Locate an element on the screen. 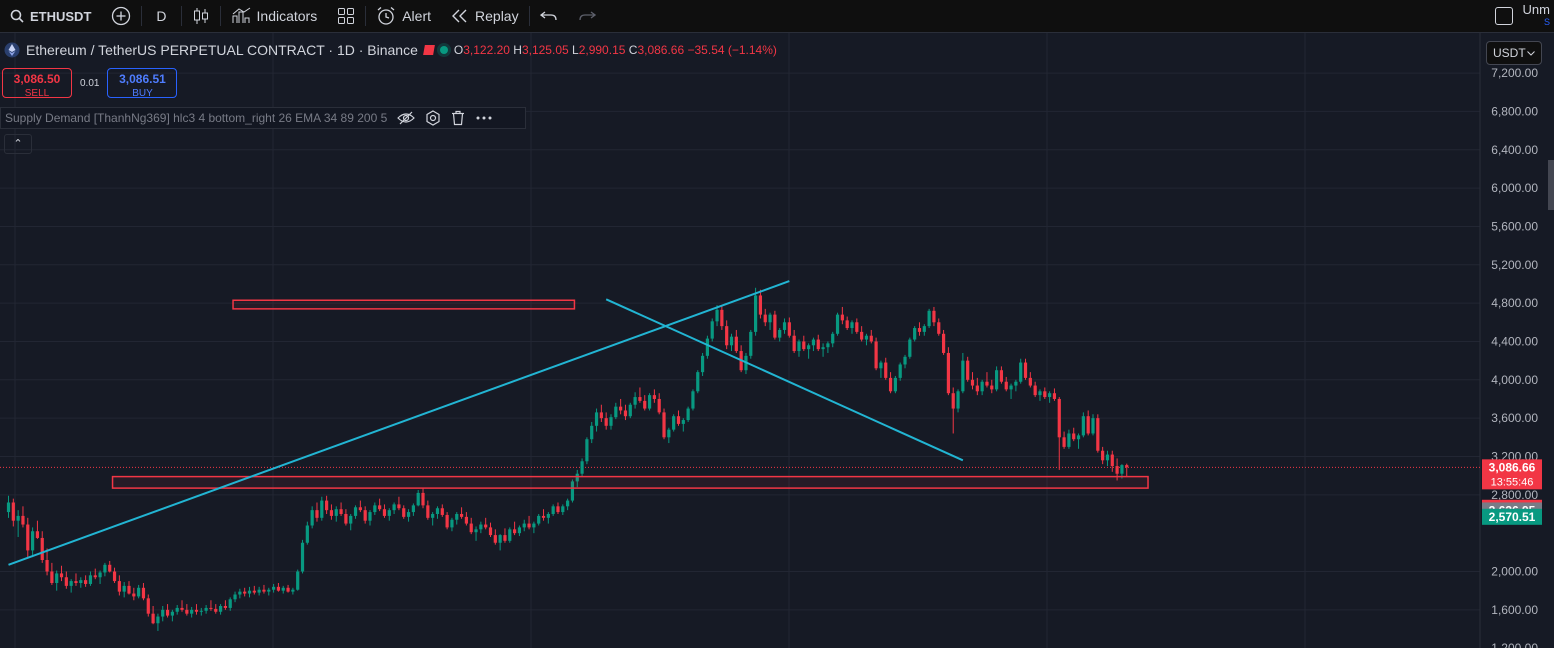 This screenshot has width=1554, height=648. compare-symbol-button is located at coordinates (121, 16).